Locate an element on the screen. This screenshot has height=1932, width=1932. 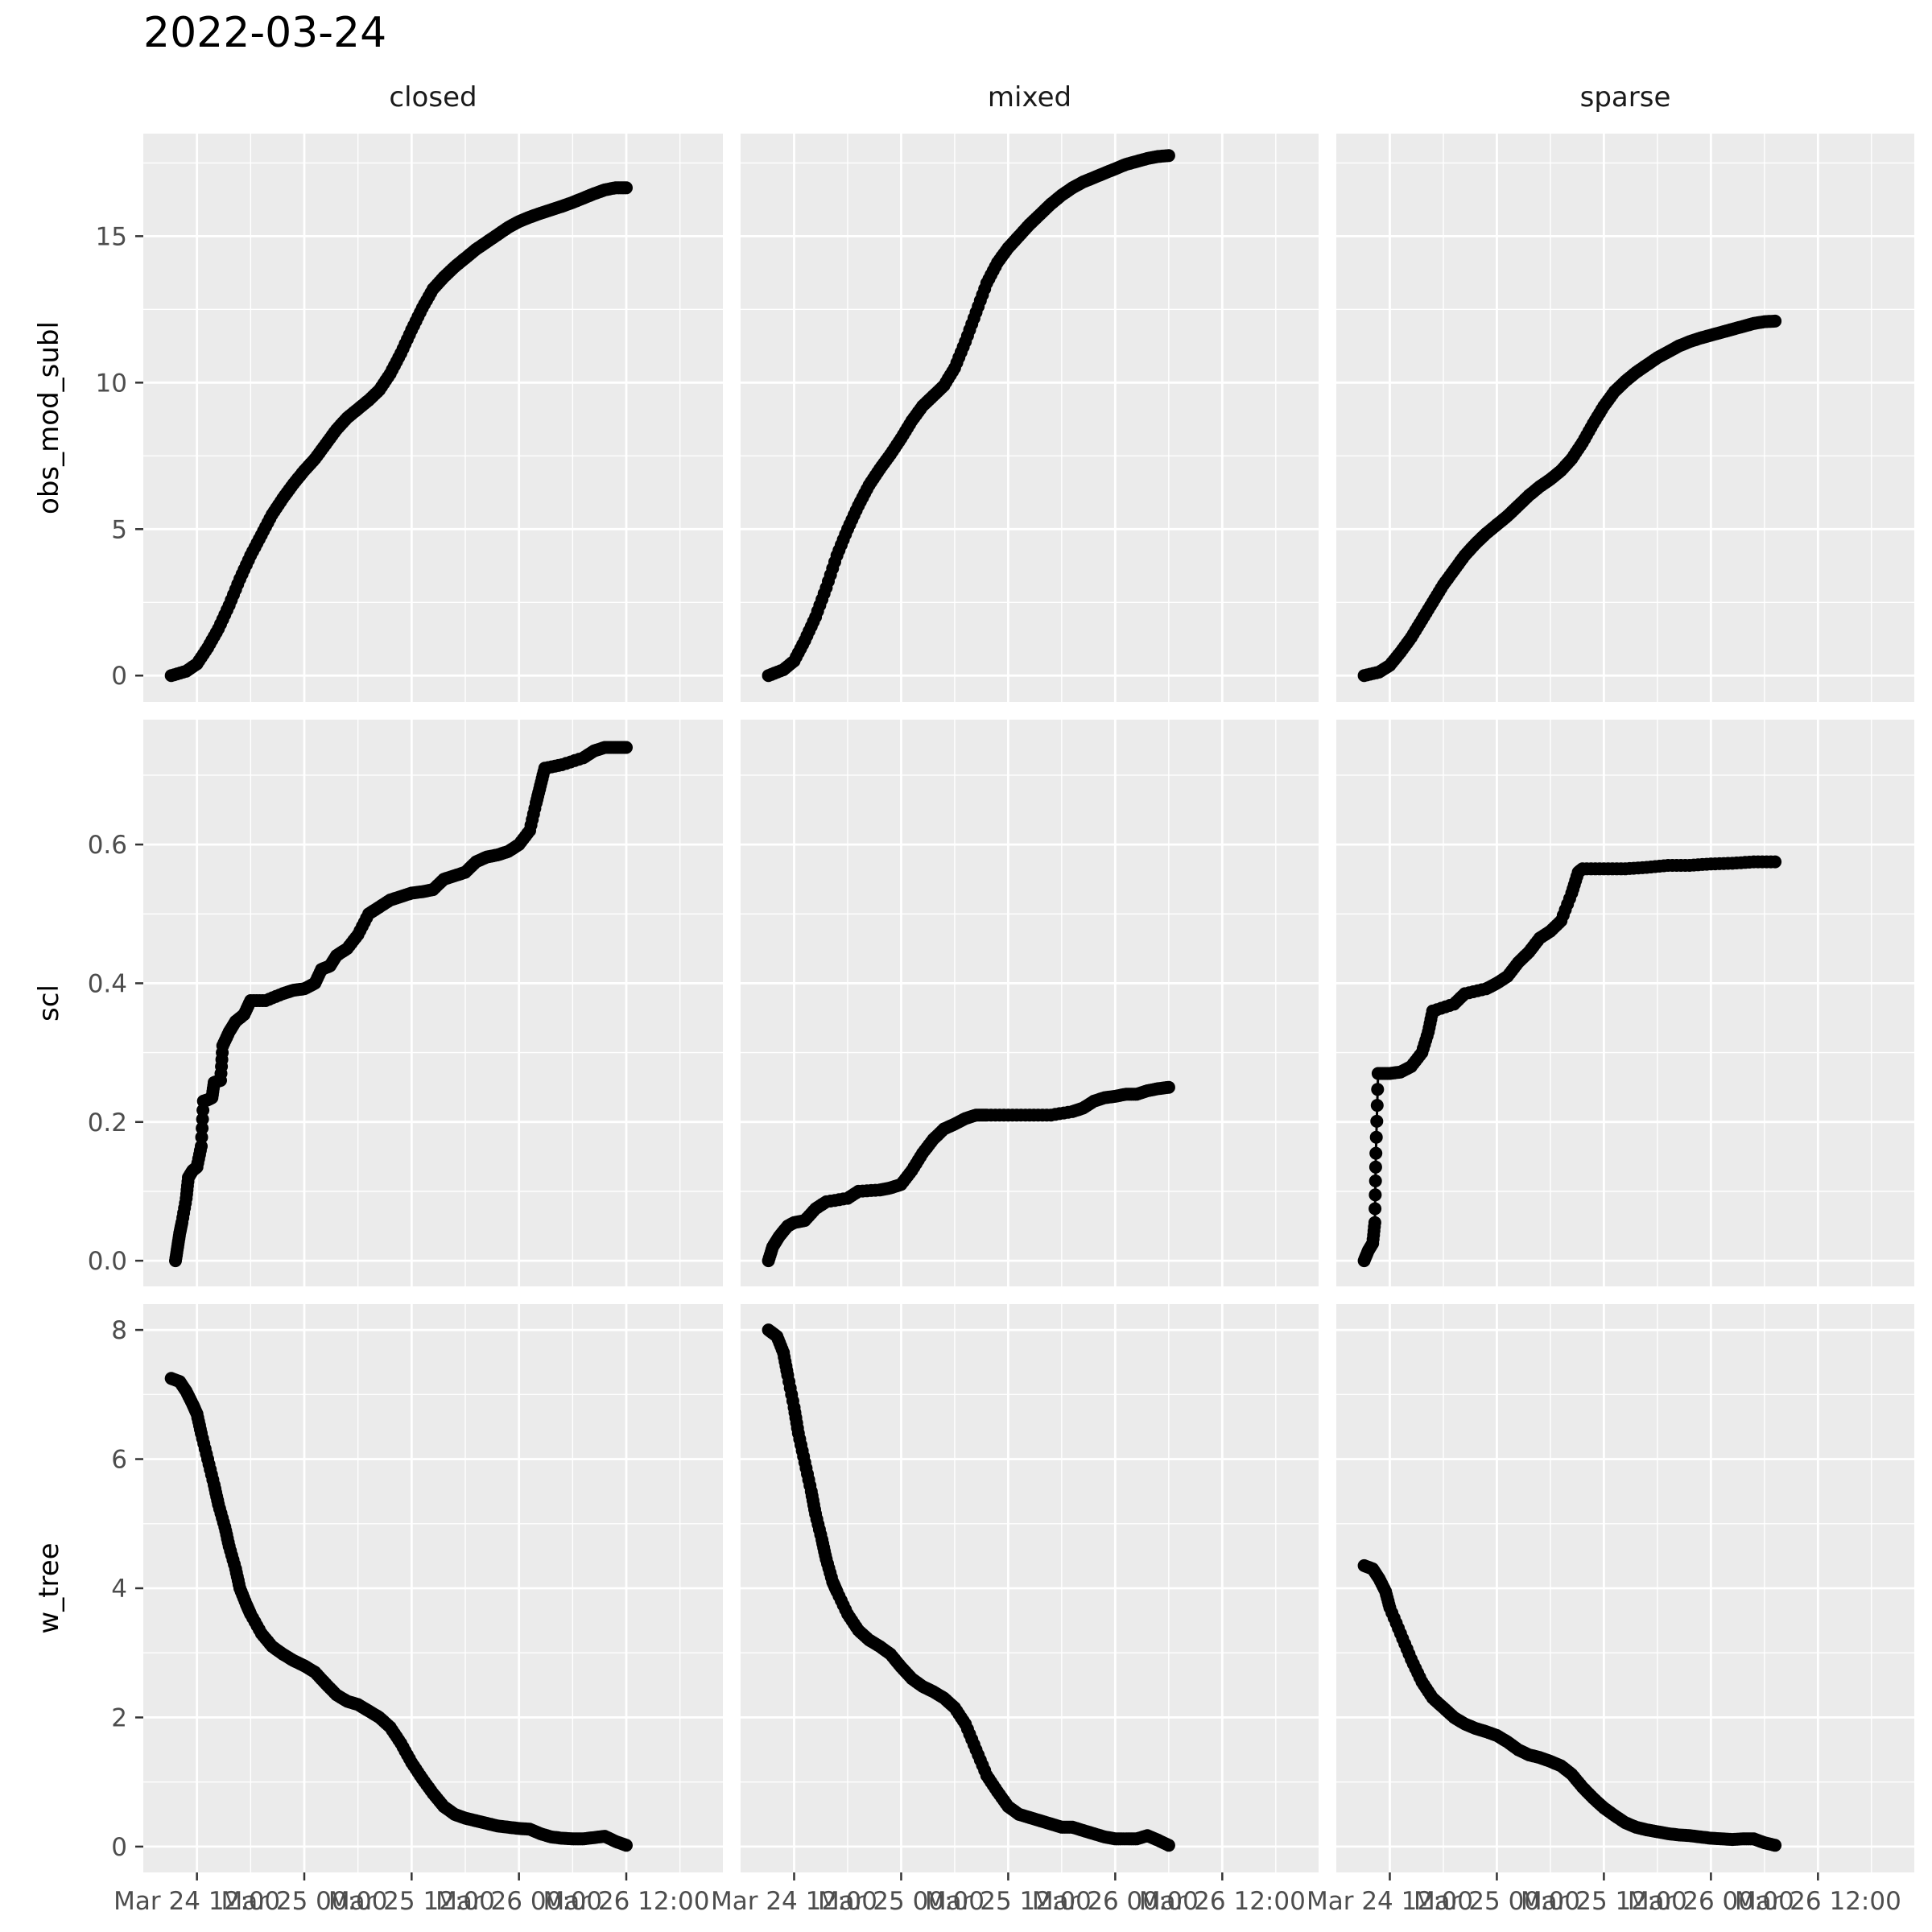
y-tick-label: 6 is located at coordinates (119, 1460).